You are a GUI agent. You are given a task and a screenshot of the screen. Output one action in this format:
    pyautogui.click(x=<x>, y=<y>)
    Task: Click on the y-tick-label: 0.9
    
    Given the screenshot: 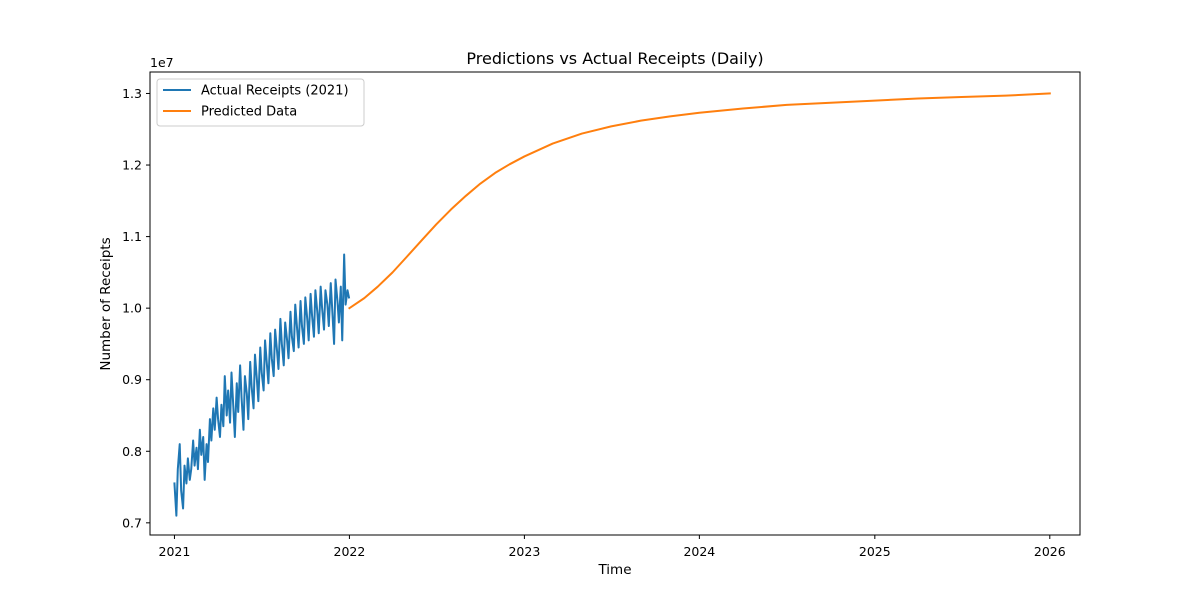 What is the action you would take?
    pyautogui.click(x=132, y=379)
    